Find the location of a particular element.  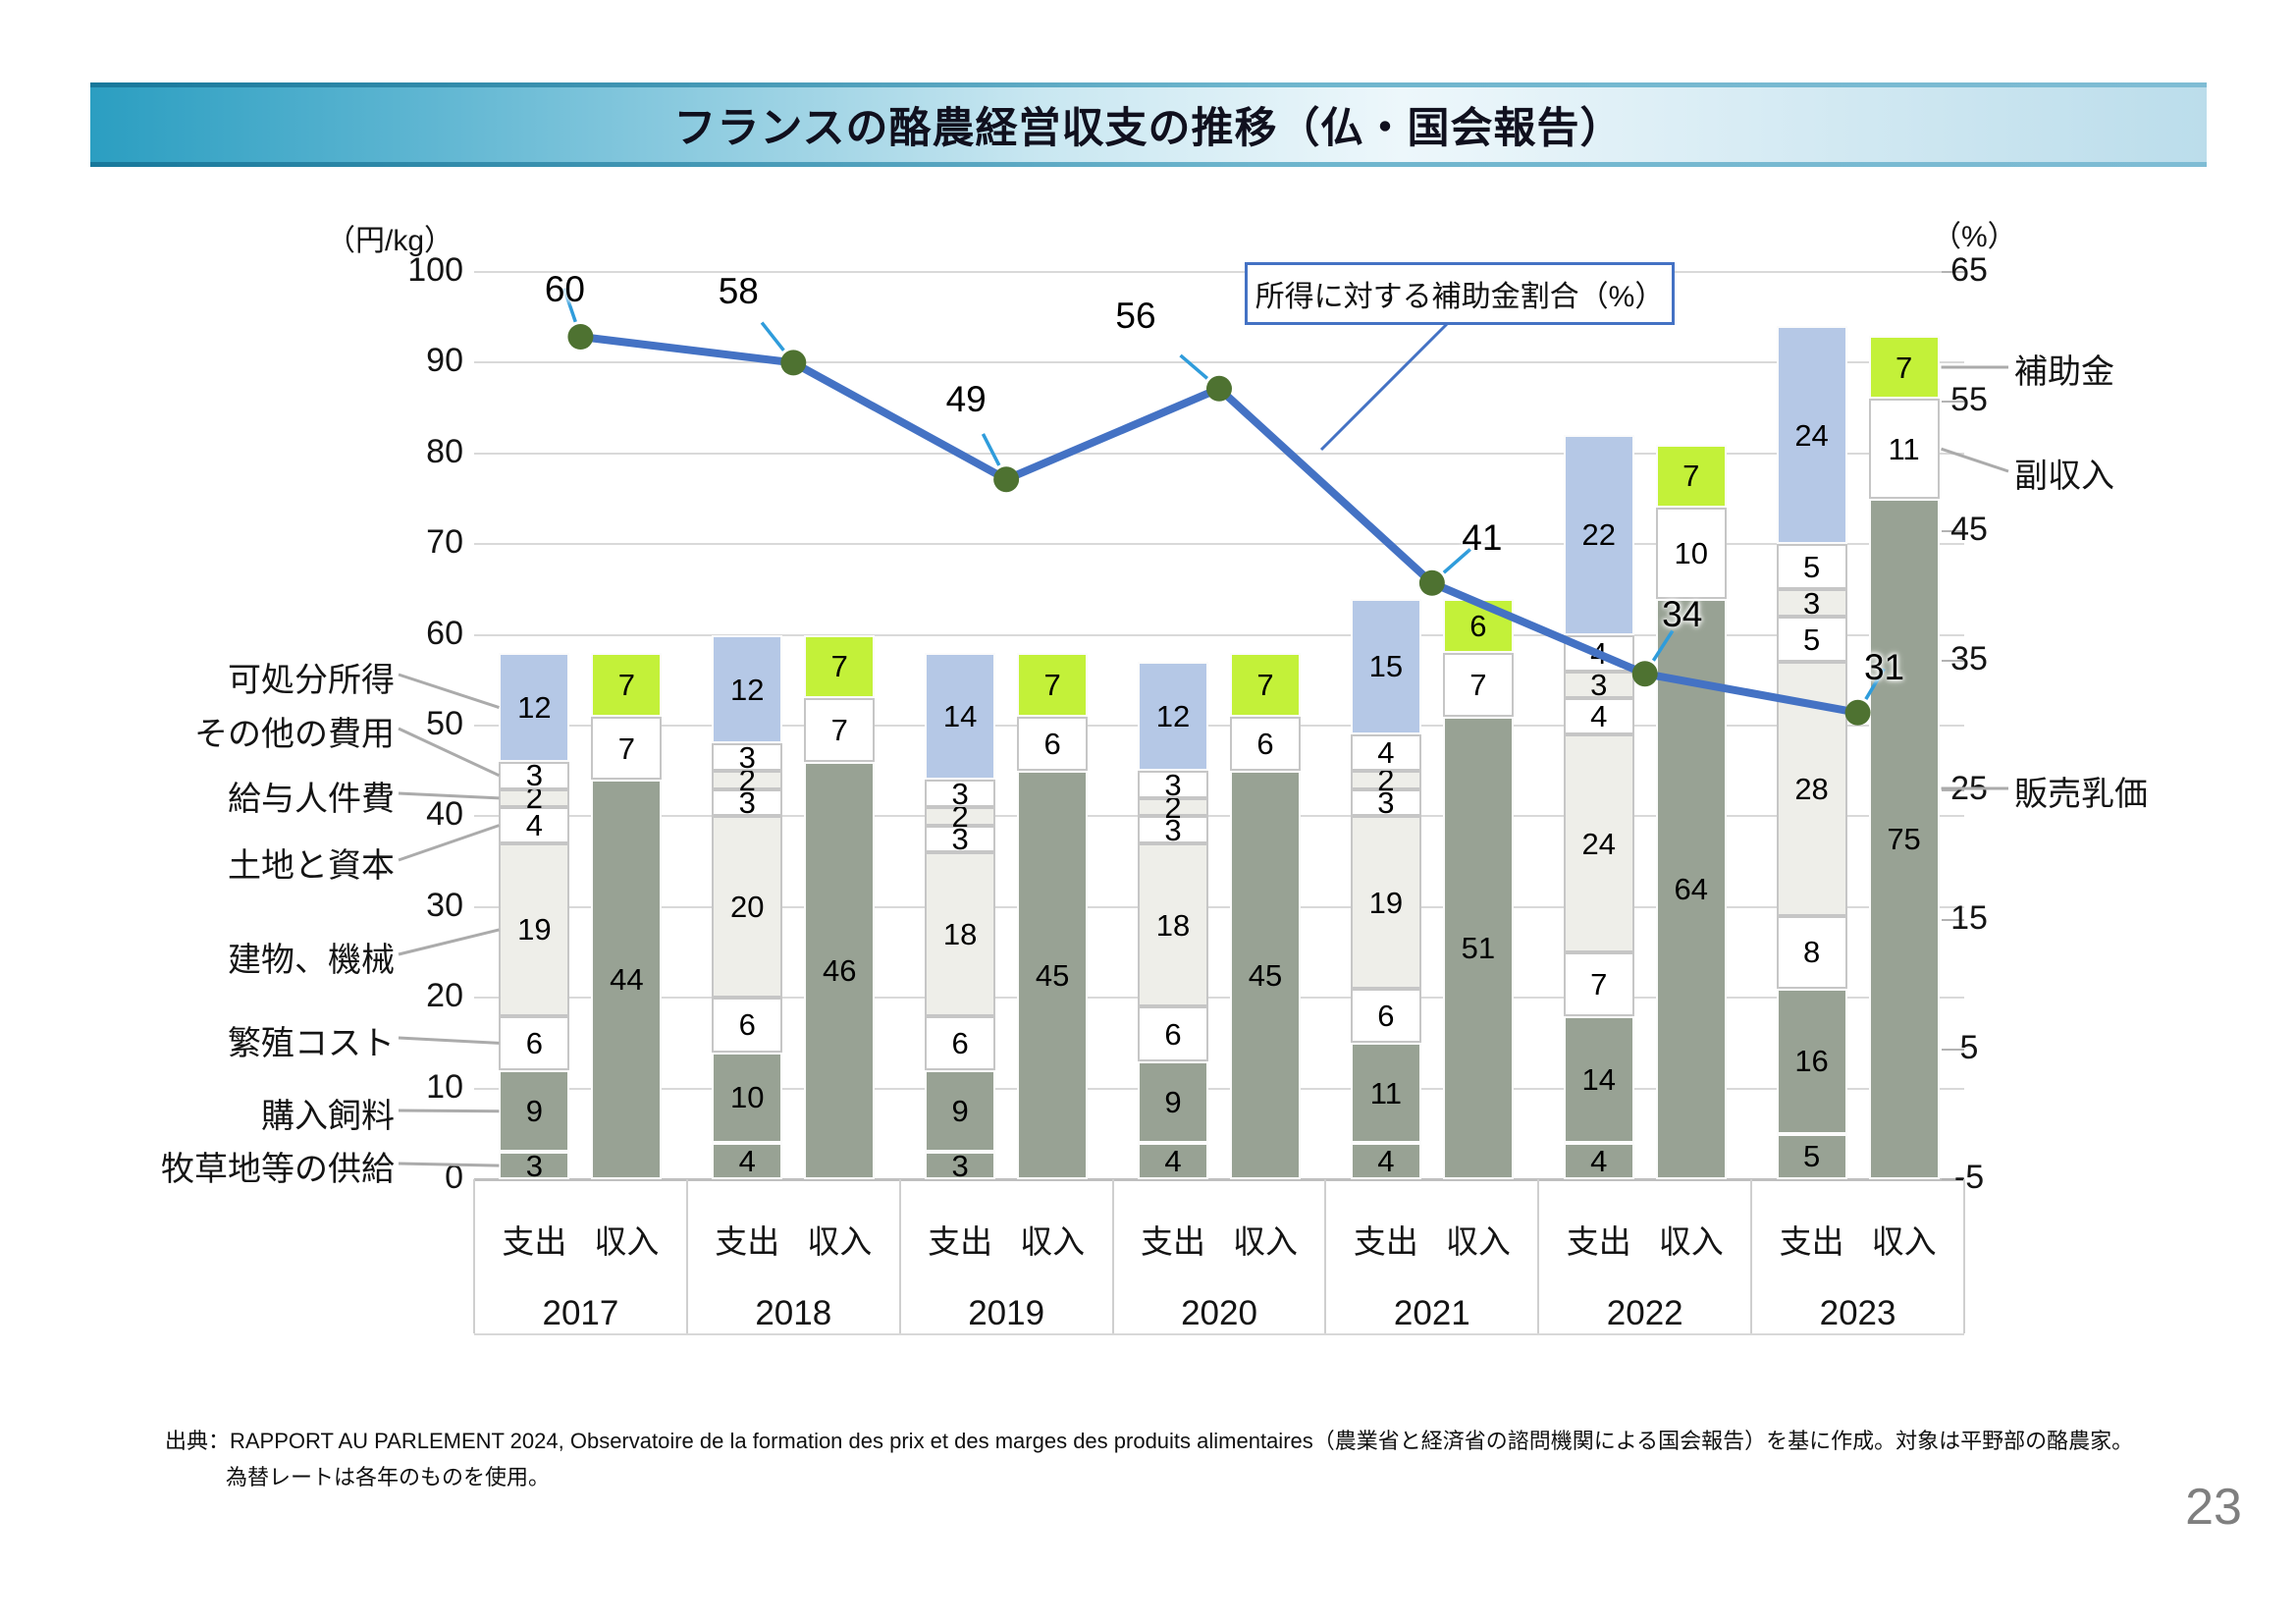

expense-bar-segment: 14 is located at coordinates (1599, 1079).